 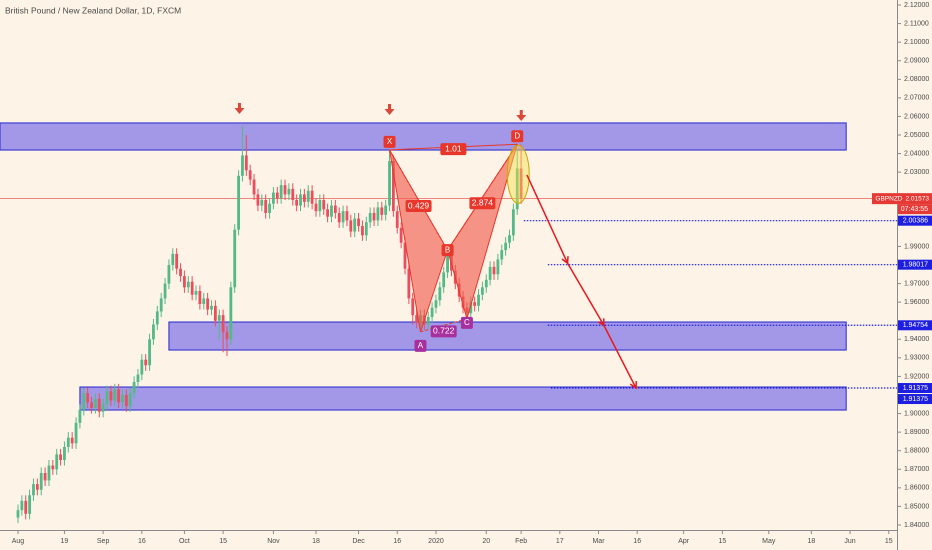 I want to click on y-tick-label: 2.11000, so click(x=916, y=23).